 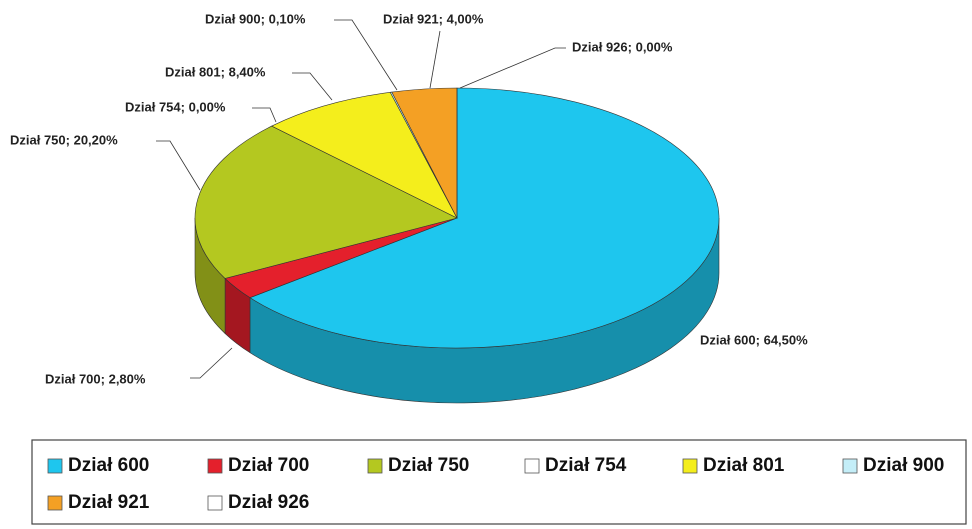 What do you see at coordinates (215, 71) in the screenshot?
I see `data-label: Dział 801; 8,40%` at bounding box center [215, 71].